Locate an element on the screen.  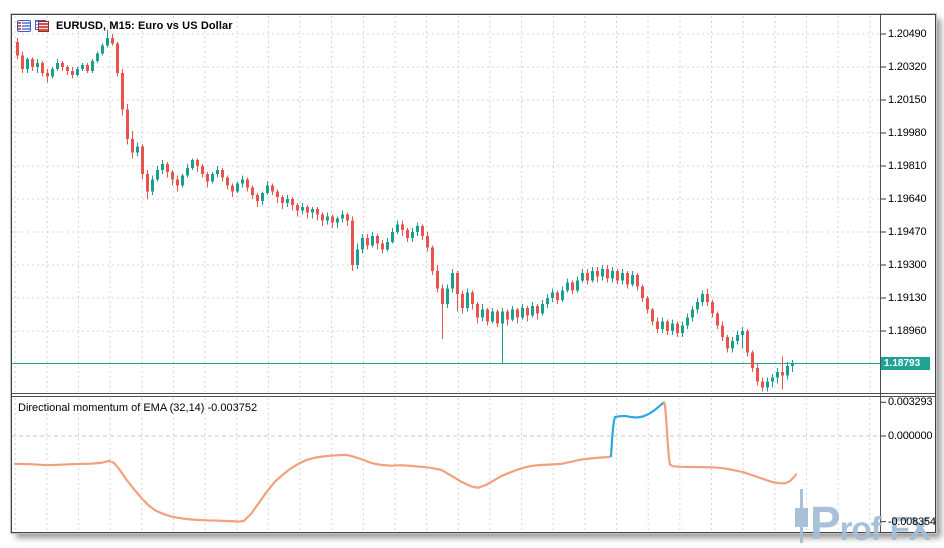
pane-separator is located at coordinates (473, 393).